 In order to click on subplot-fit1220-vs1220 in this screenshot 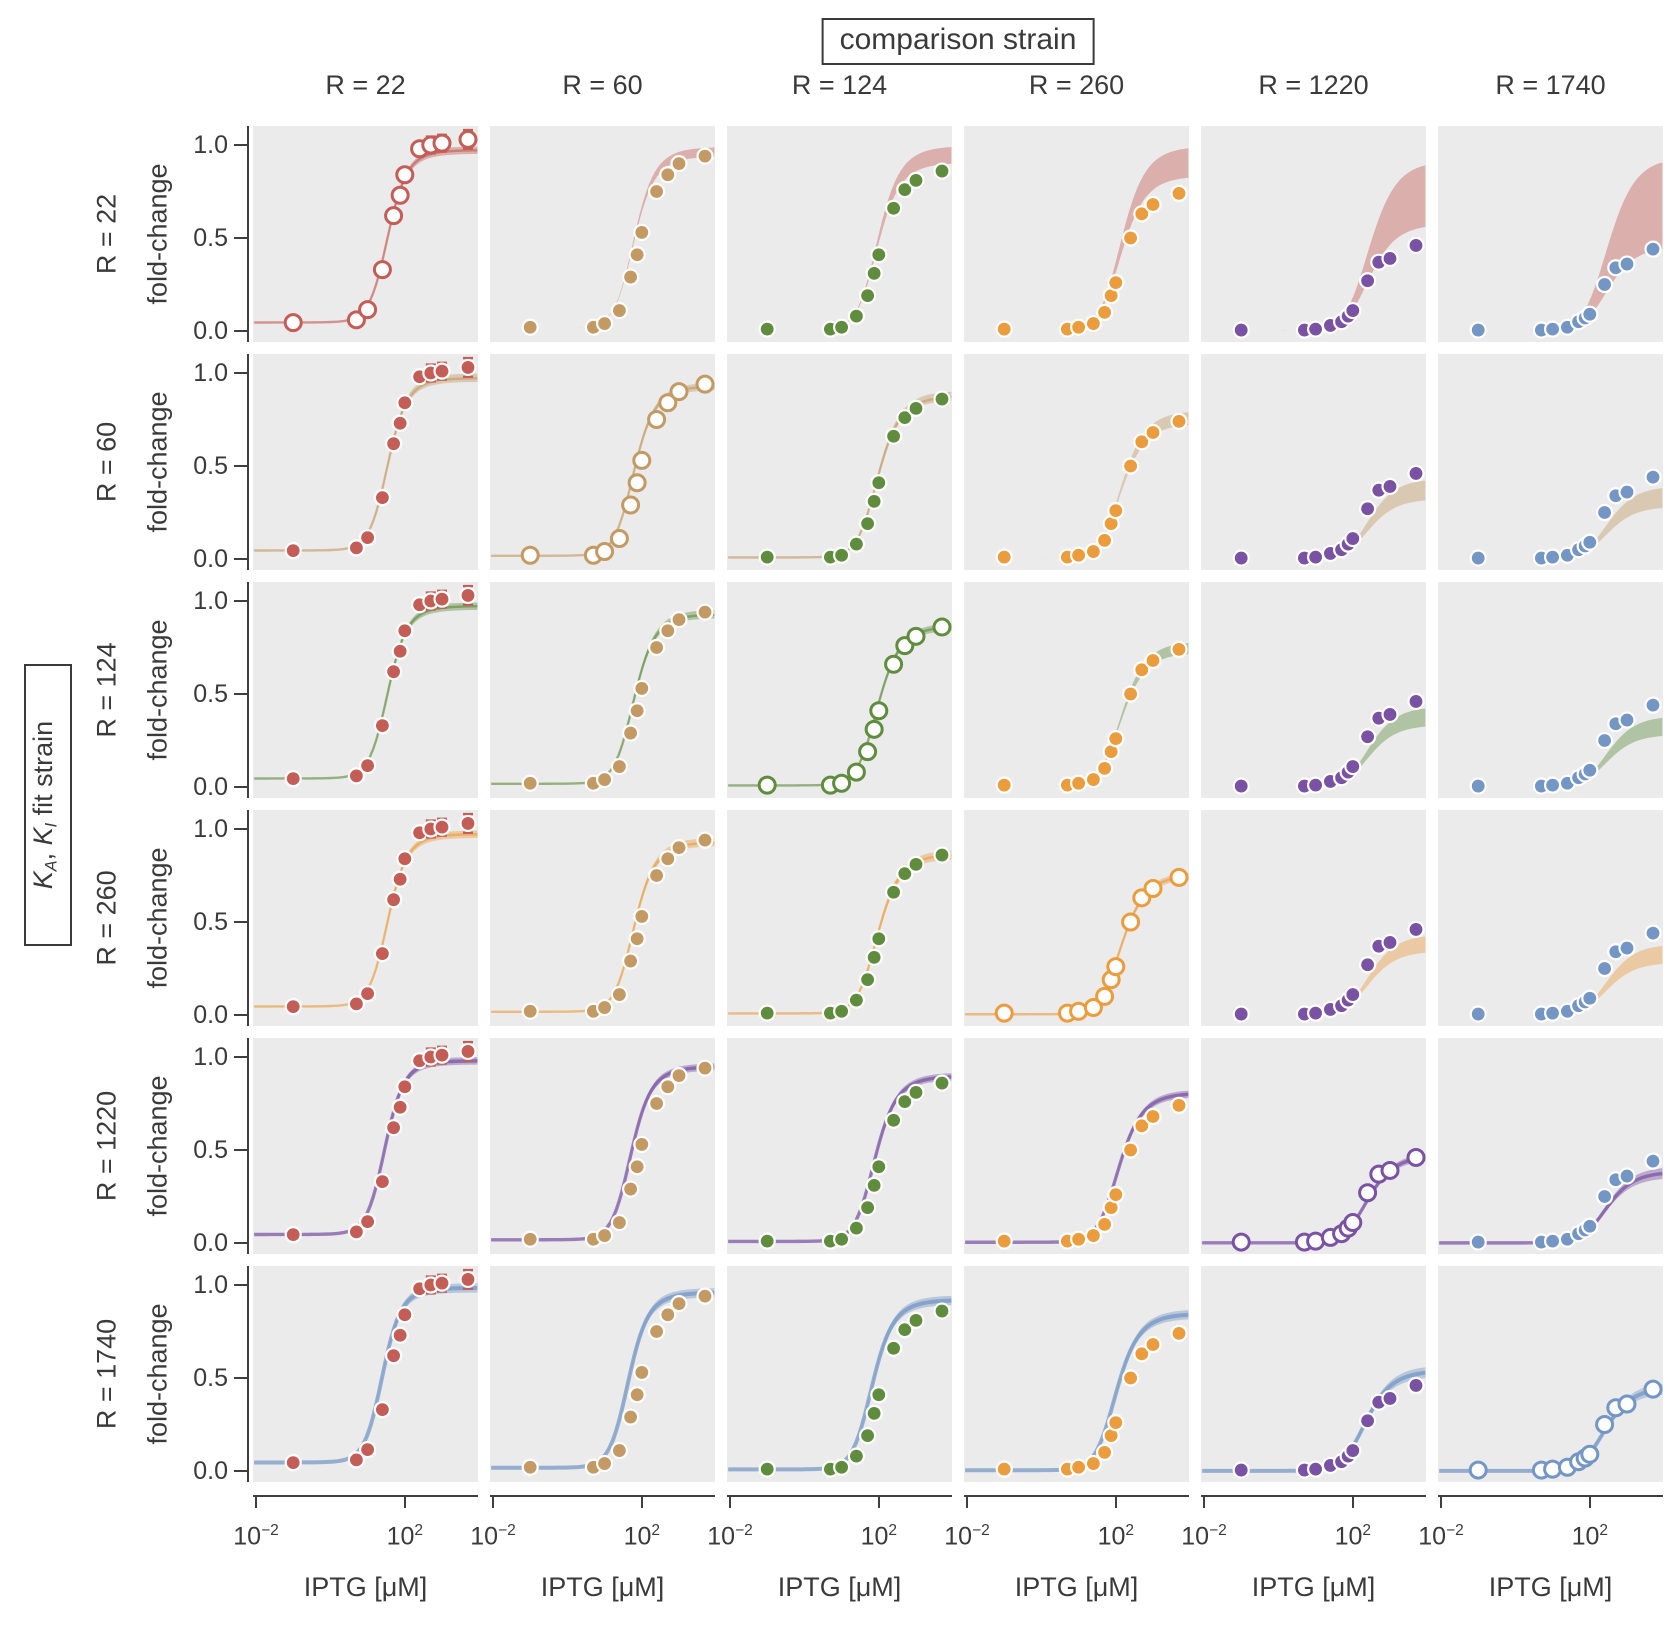, I will do `click(1313, 1146)`.